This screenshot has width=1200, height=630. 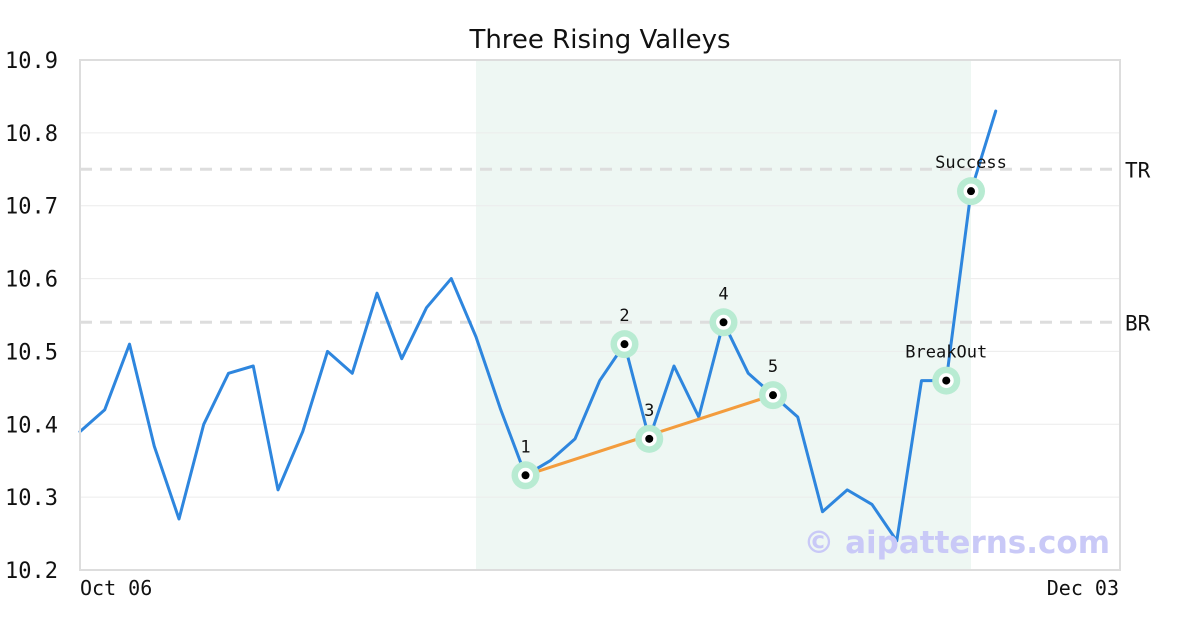 What do you see at coordinates (31, 134) in the screenshot?
I see `y-tick-label: 10.8` at bounding box center [31, 134].